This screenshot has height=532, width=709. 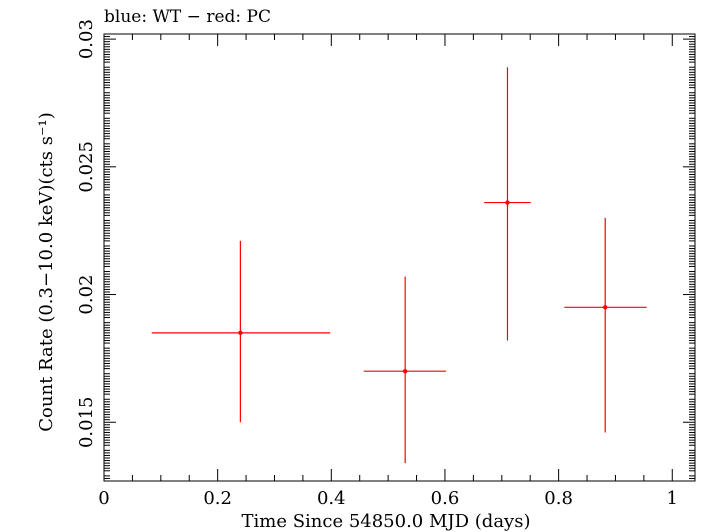 I want to click on y-tick-label: 0.03, so click(x=86, y=39).